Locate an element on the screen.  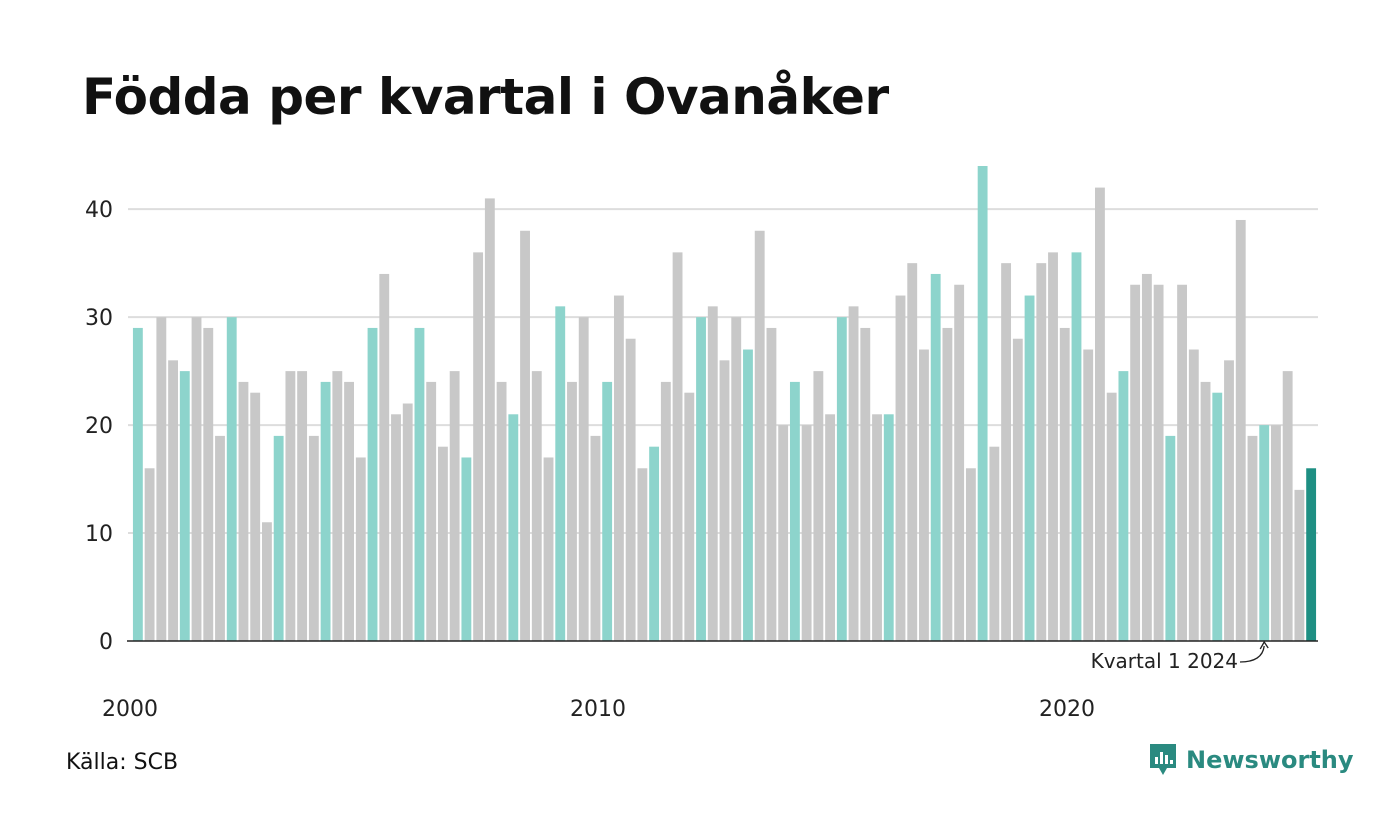
y-tick-label: 30 is located at coordinates (99, 318).